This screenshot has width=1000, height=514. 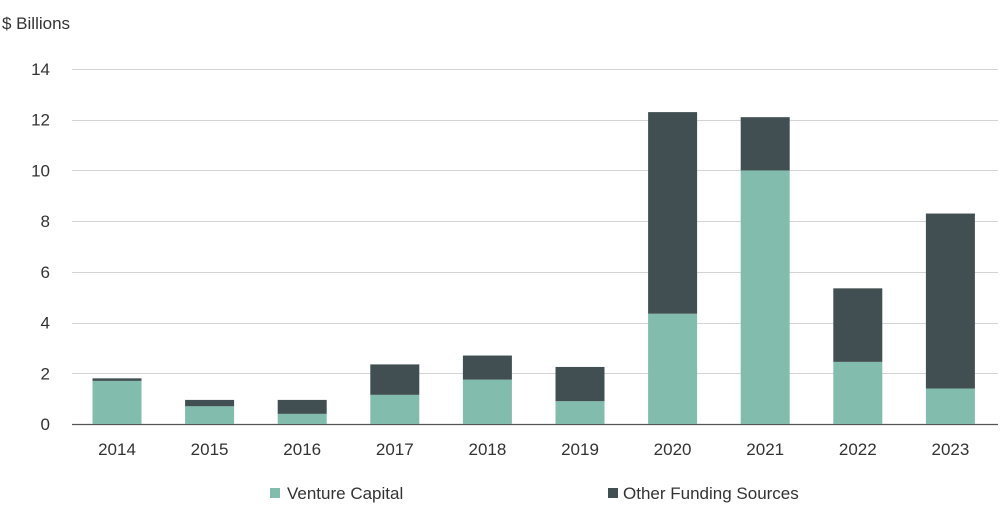 I want to click on bar-other-funding-sources-2018, so click(x=487, y=367).